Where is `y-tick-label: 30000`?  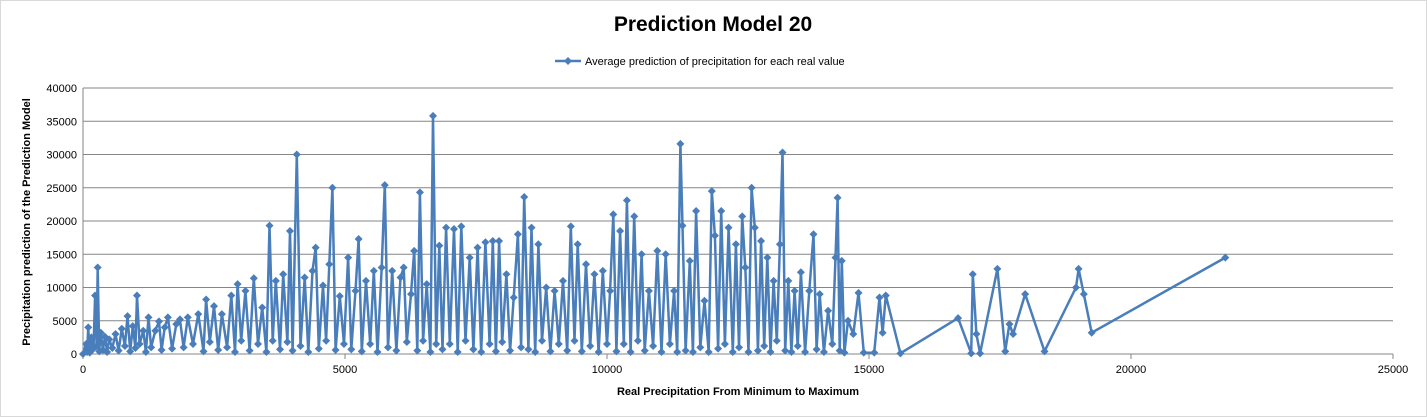
y-tick-label: 30000 is located at coordinates (61, 156).